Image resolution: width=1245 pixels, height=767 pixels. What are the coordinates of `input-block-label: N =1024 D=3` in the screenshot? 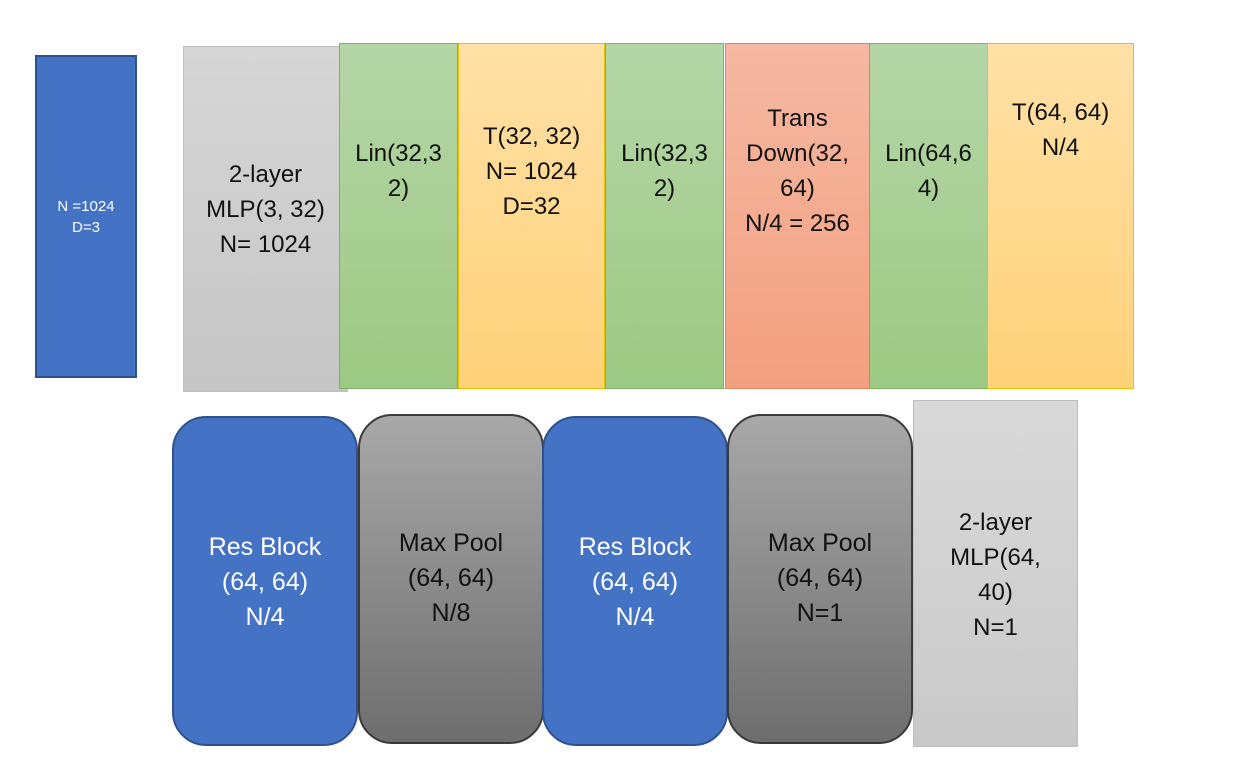 It's located at (85, 217).